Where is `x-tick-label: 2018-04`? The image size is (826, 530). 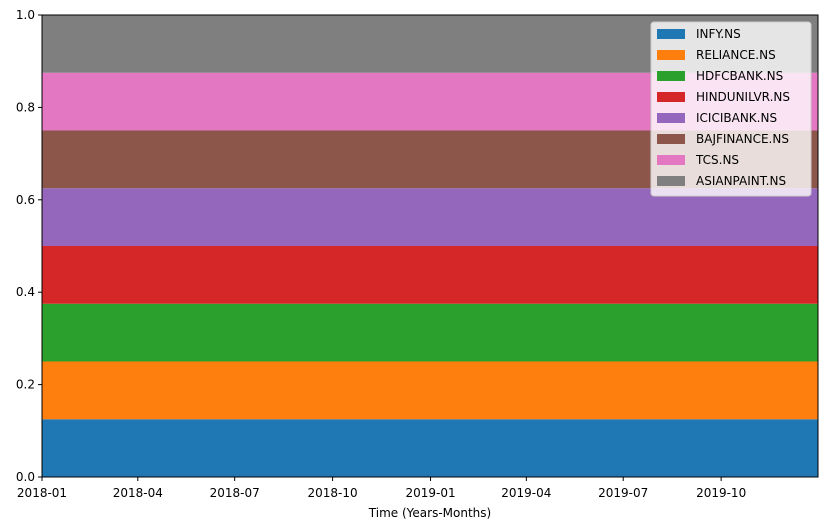 x-tick-label: 2018-04 is located at coordinates (138, 493).